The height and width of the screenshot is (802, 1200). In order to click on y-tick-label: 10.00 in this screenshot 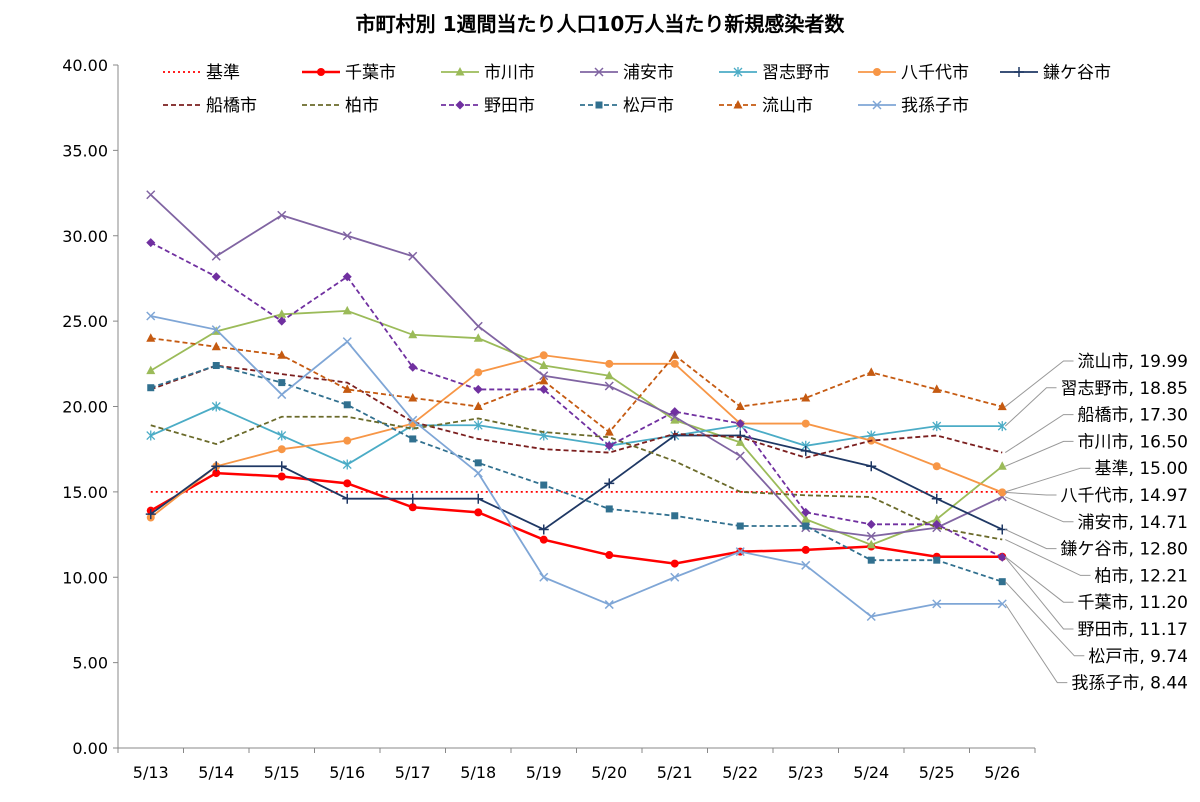, I will do `click(85, 577)`.